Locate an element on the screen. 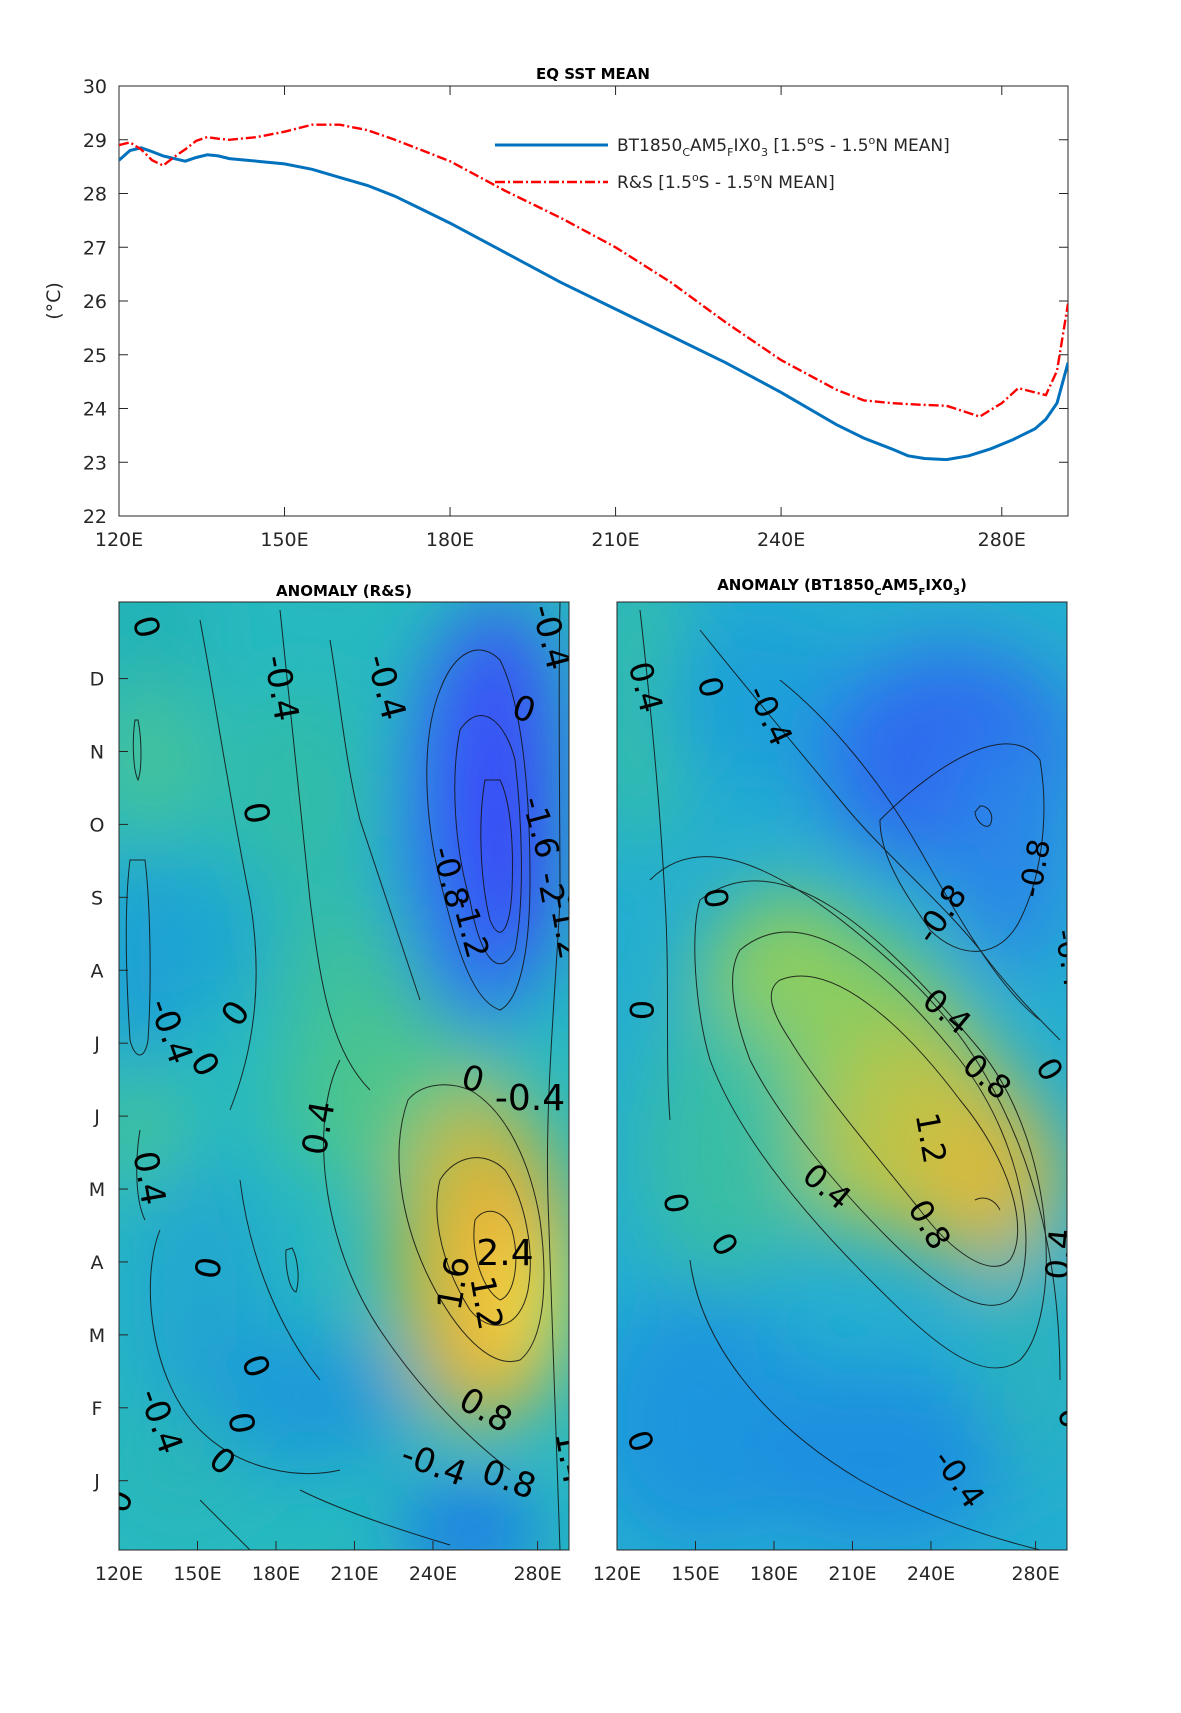 This screenshot has width=1181, height=1713. ytick-label: 25 is located at coordinates (95, 356).